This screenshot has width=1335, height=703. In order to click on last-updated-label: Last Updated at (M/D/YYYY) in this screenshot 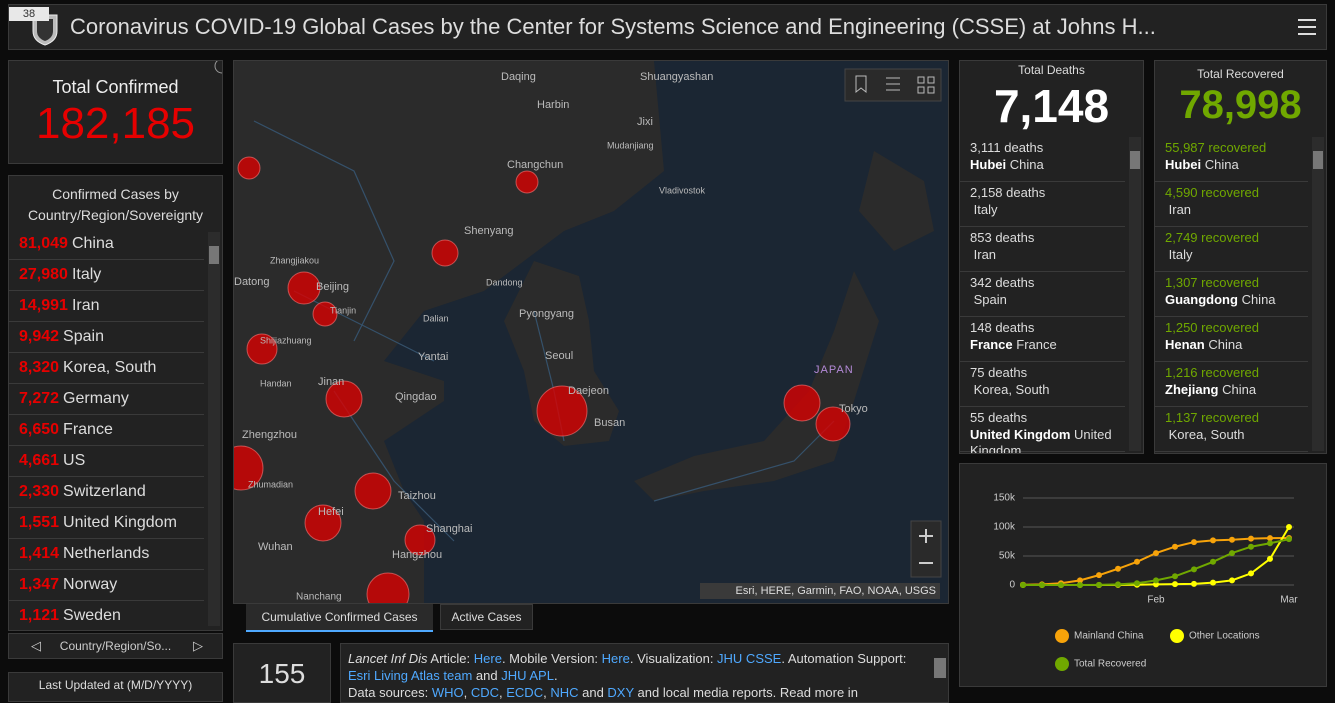, I will do `click(115, 685)`.